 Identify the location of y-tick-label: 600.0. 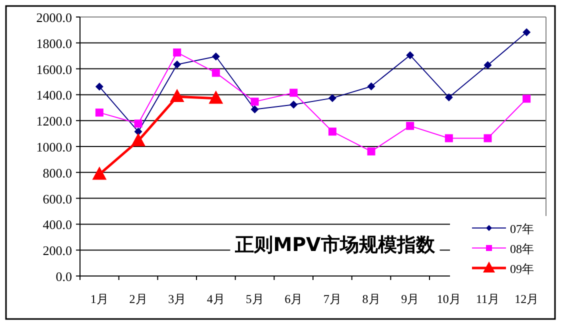
(57, 198).